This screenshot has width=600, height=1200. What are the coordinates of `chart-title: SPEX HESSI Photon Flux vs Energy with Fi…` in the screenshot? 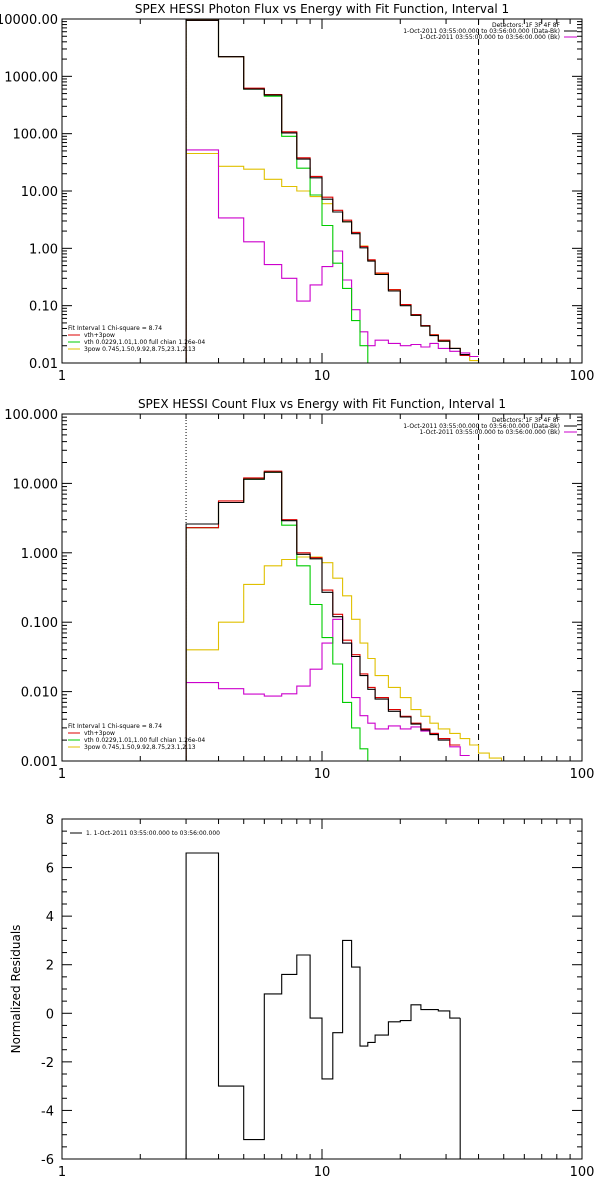 It's located at (322, 9).